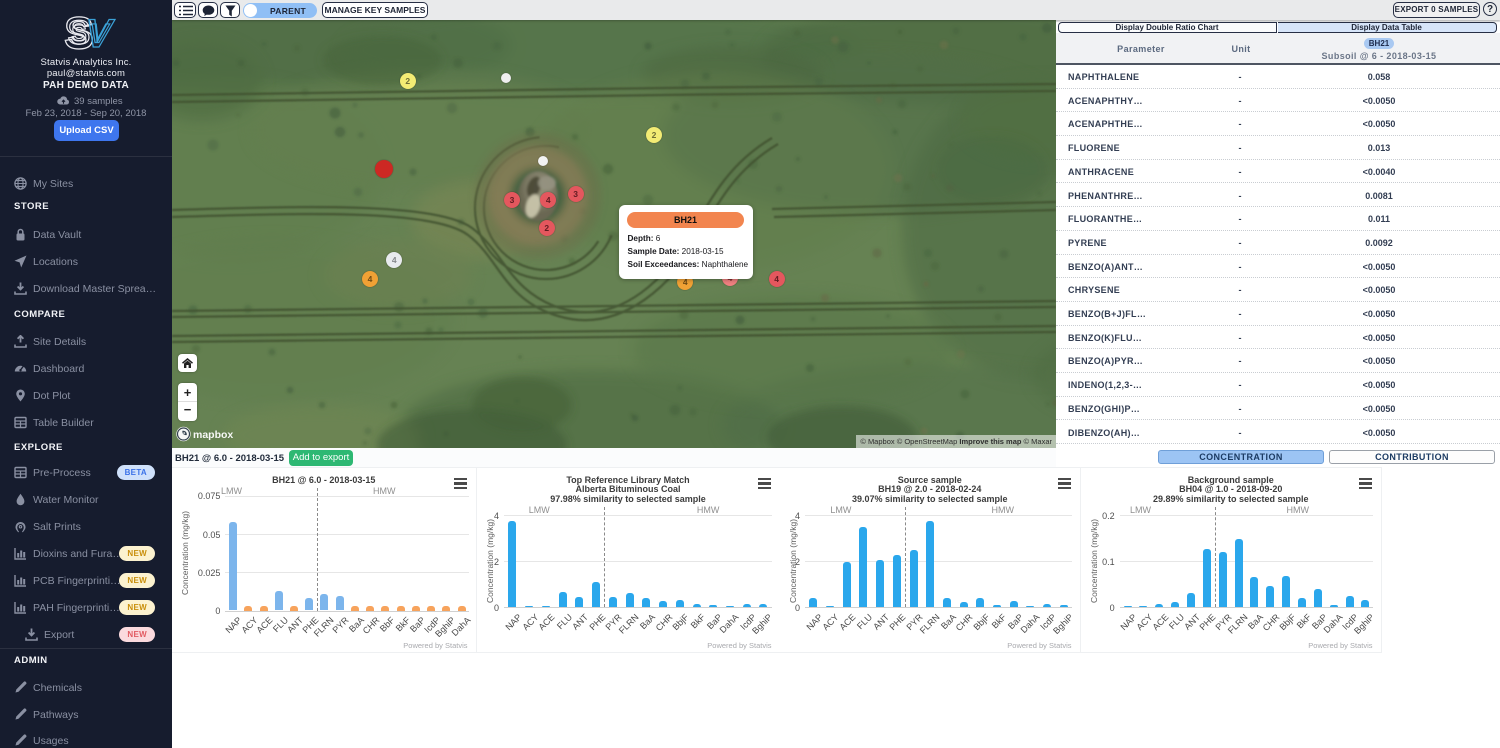  Describe the element at coordinates (213, 435) in the screenshot. I see `svg-text: mapbox` at that location.